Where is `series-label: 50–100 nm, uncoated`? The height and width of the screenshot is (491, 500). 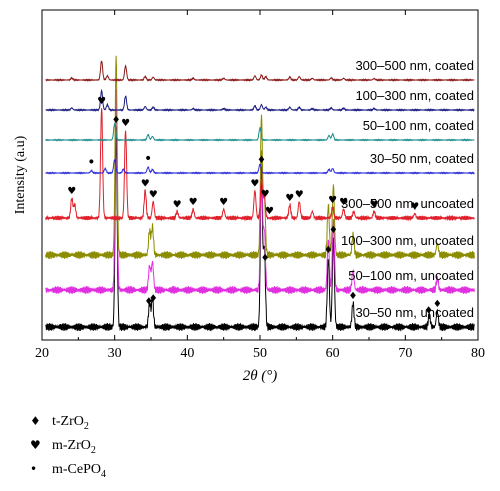 series-label: 50–100 nm, uncoated is located at coordinates (411, 275).